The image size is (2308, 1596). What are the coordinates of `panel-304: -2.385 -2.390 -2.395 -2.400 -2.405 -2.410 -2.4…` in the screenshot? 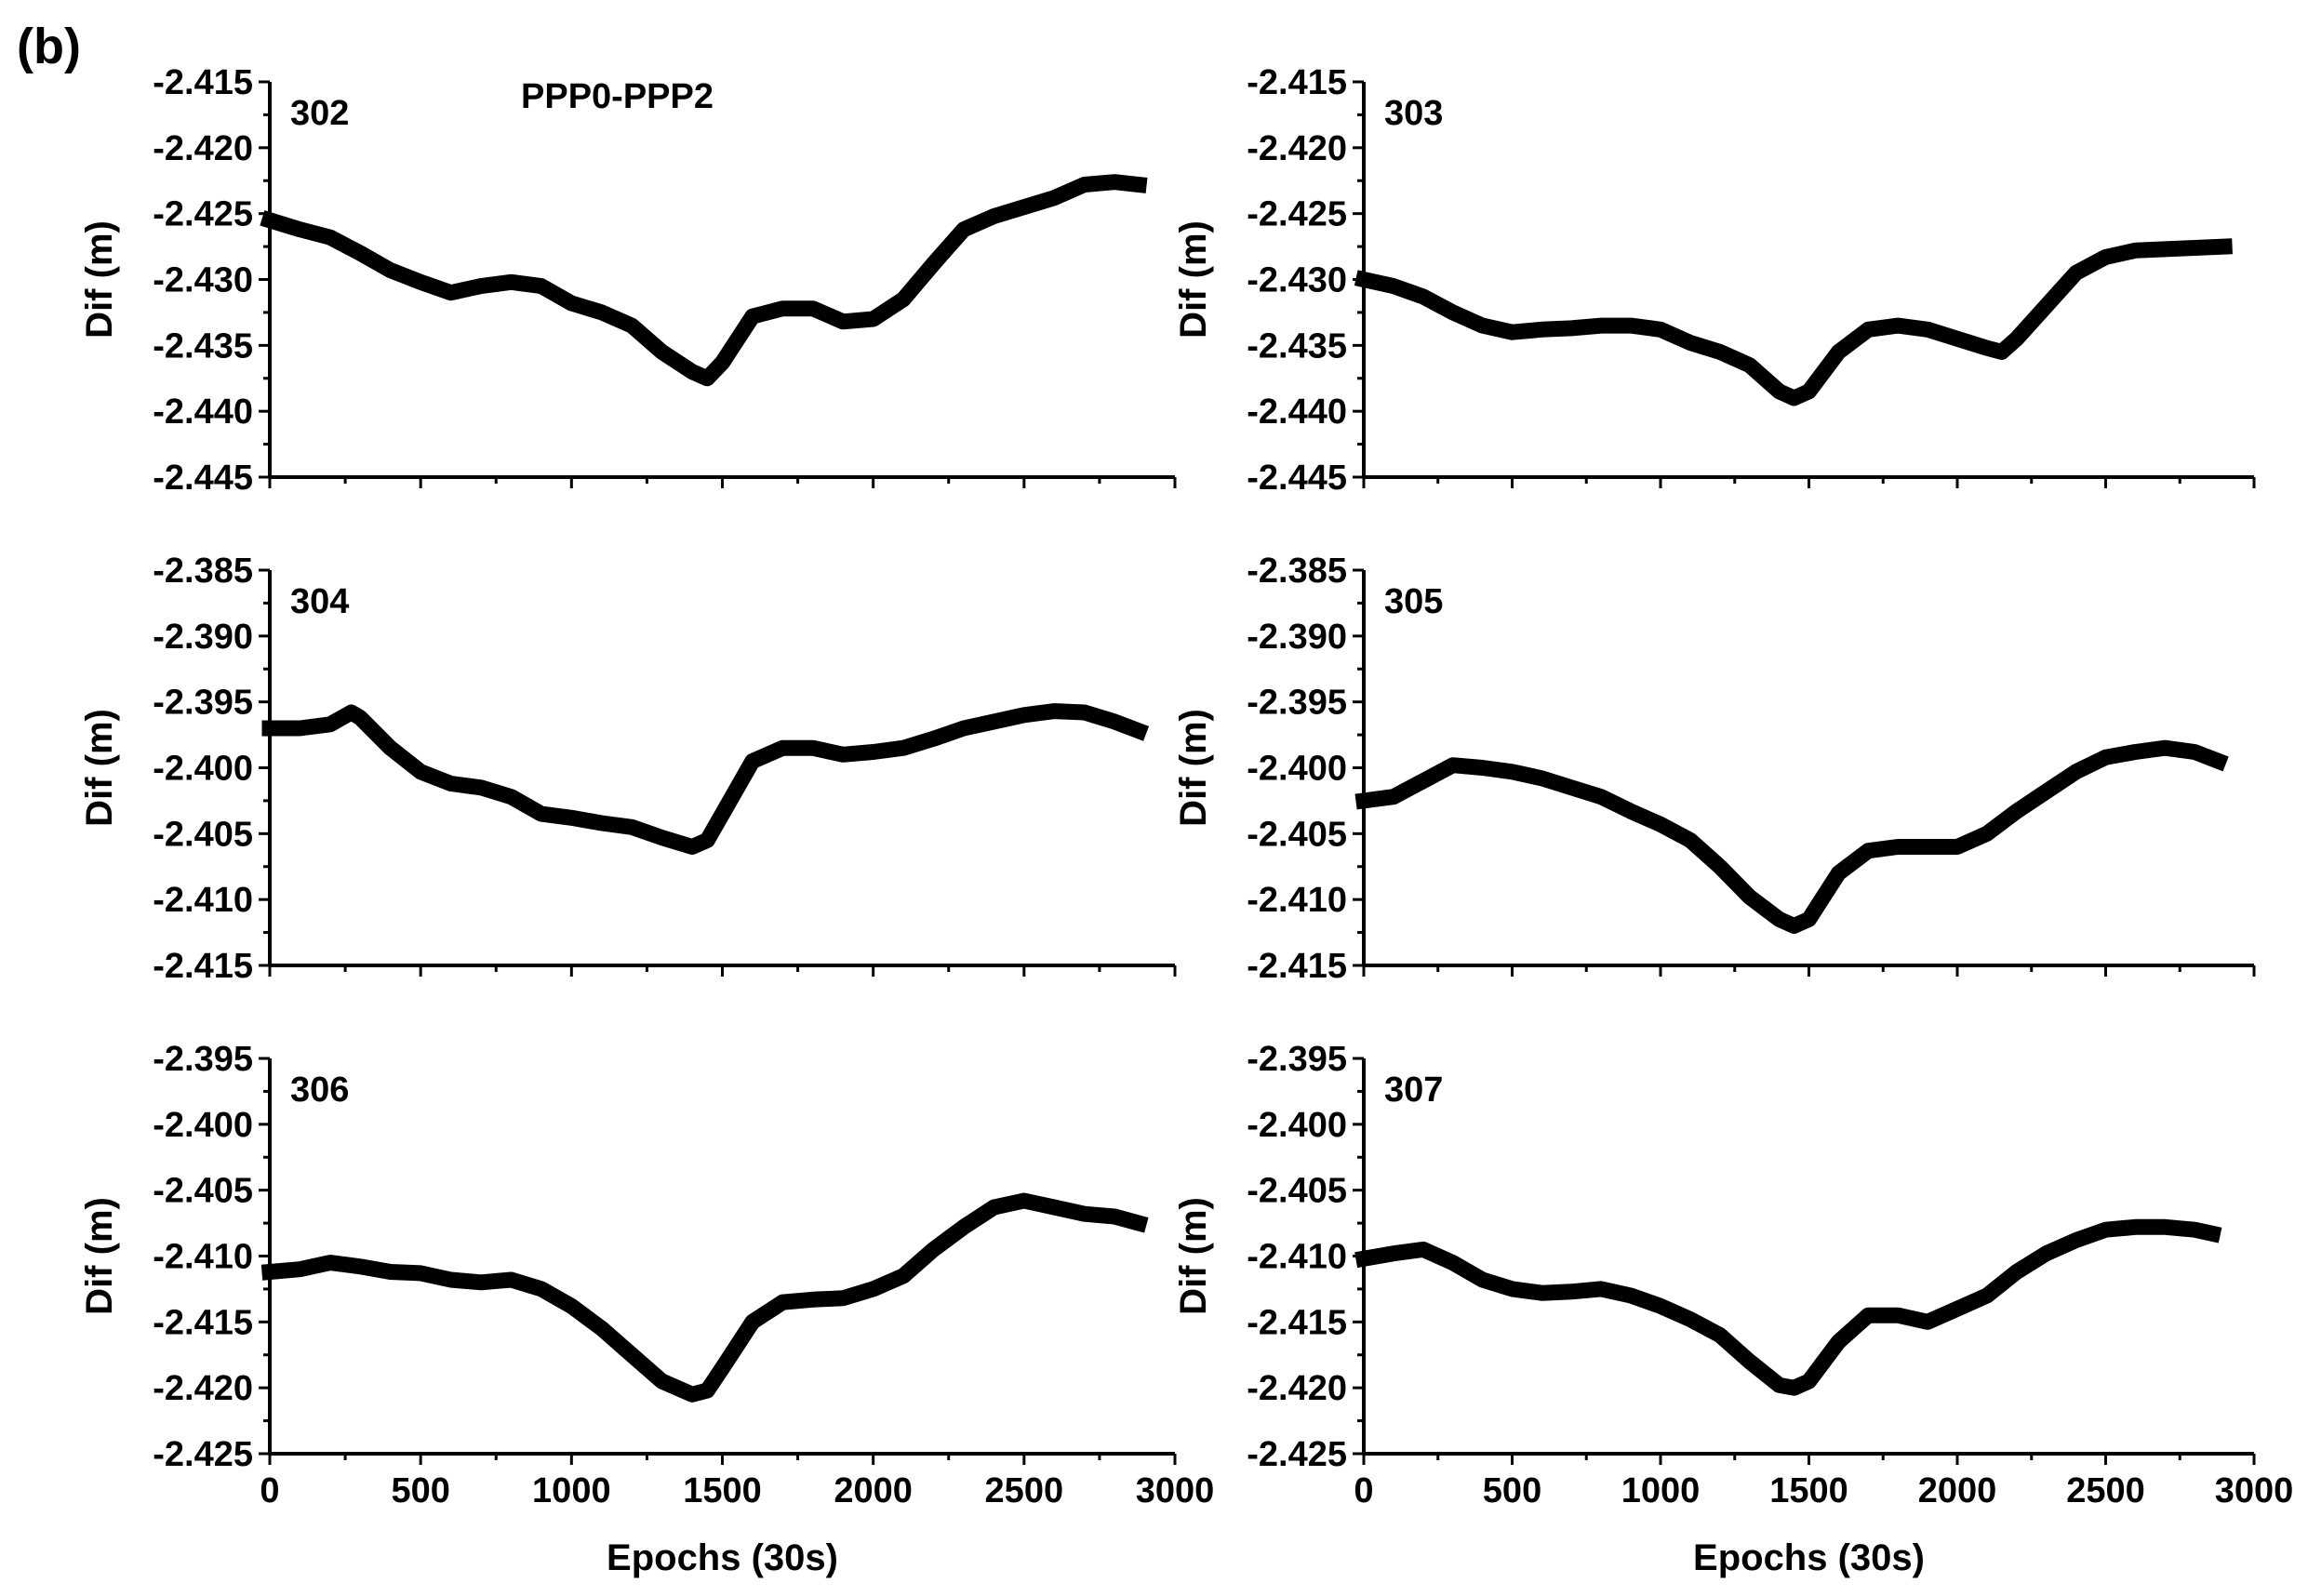 It's located at (628, 769).